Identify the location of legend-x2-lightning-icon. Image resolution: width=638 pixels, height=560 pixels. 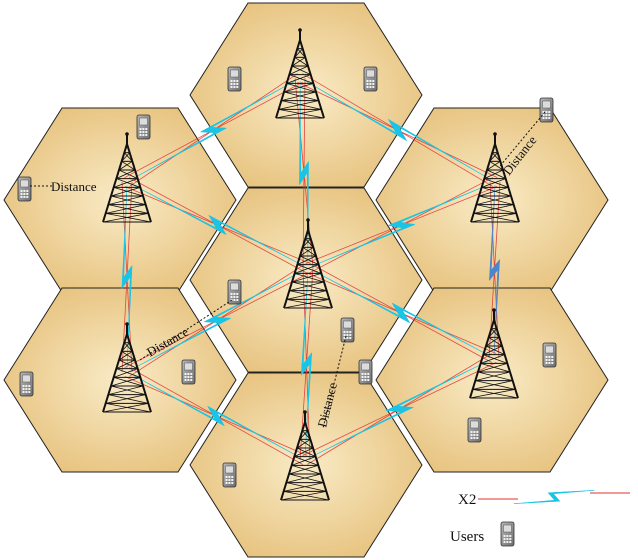
(554, 497).